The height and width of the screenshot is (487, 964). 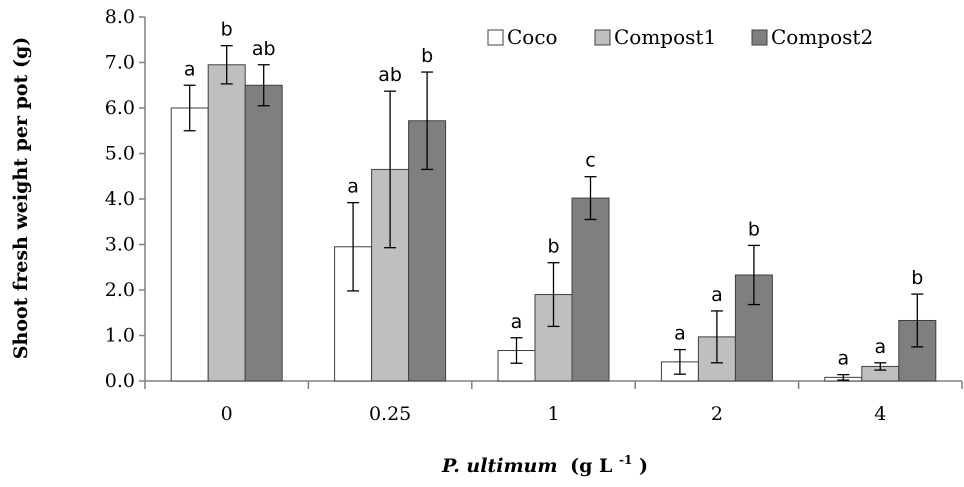 I want to click on y-tick-label: 0.0, so click(x=120, y=381).